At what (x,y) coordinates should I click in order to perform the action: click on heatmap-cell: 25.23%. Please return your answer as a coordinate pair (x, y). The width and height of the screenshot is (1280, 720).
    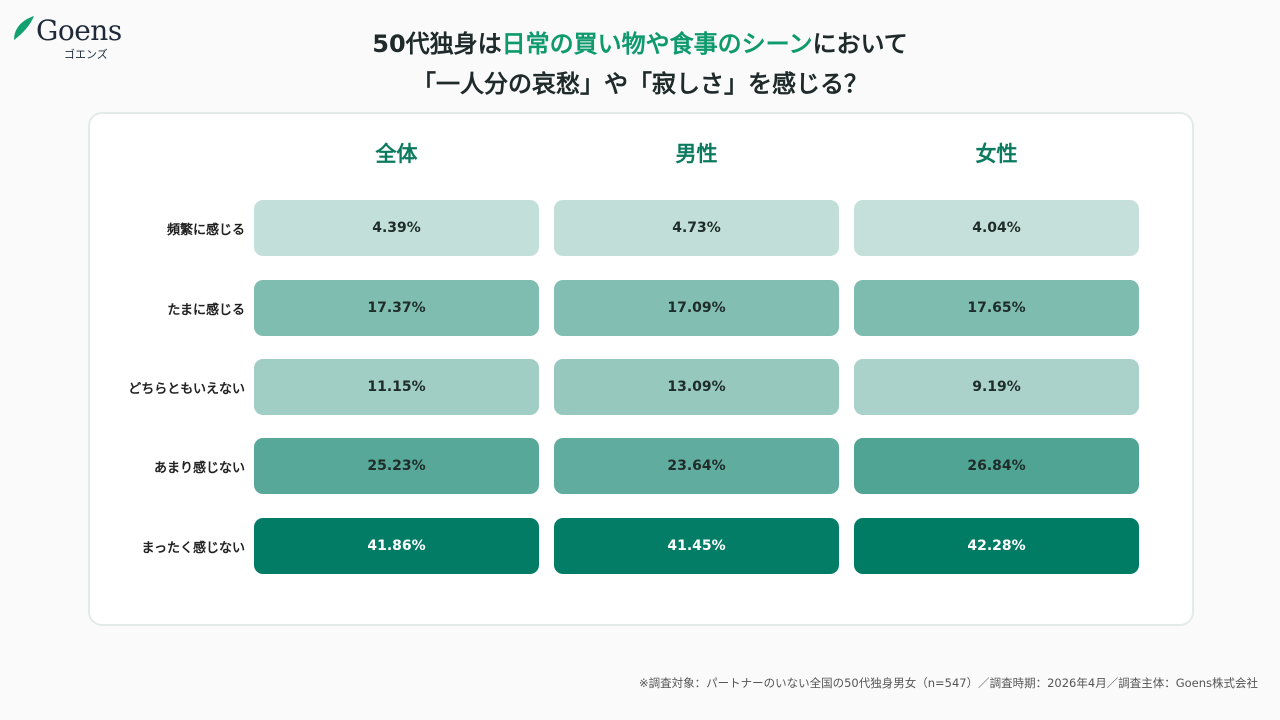
    Looking at the image, I should click on (396, 466).